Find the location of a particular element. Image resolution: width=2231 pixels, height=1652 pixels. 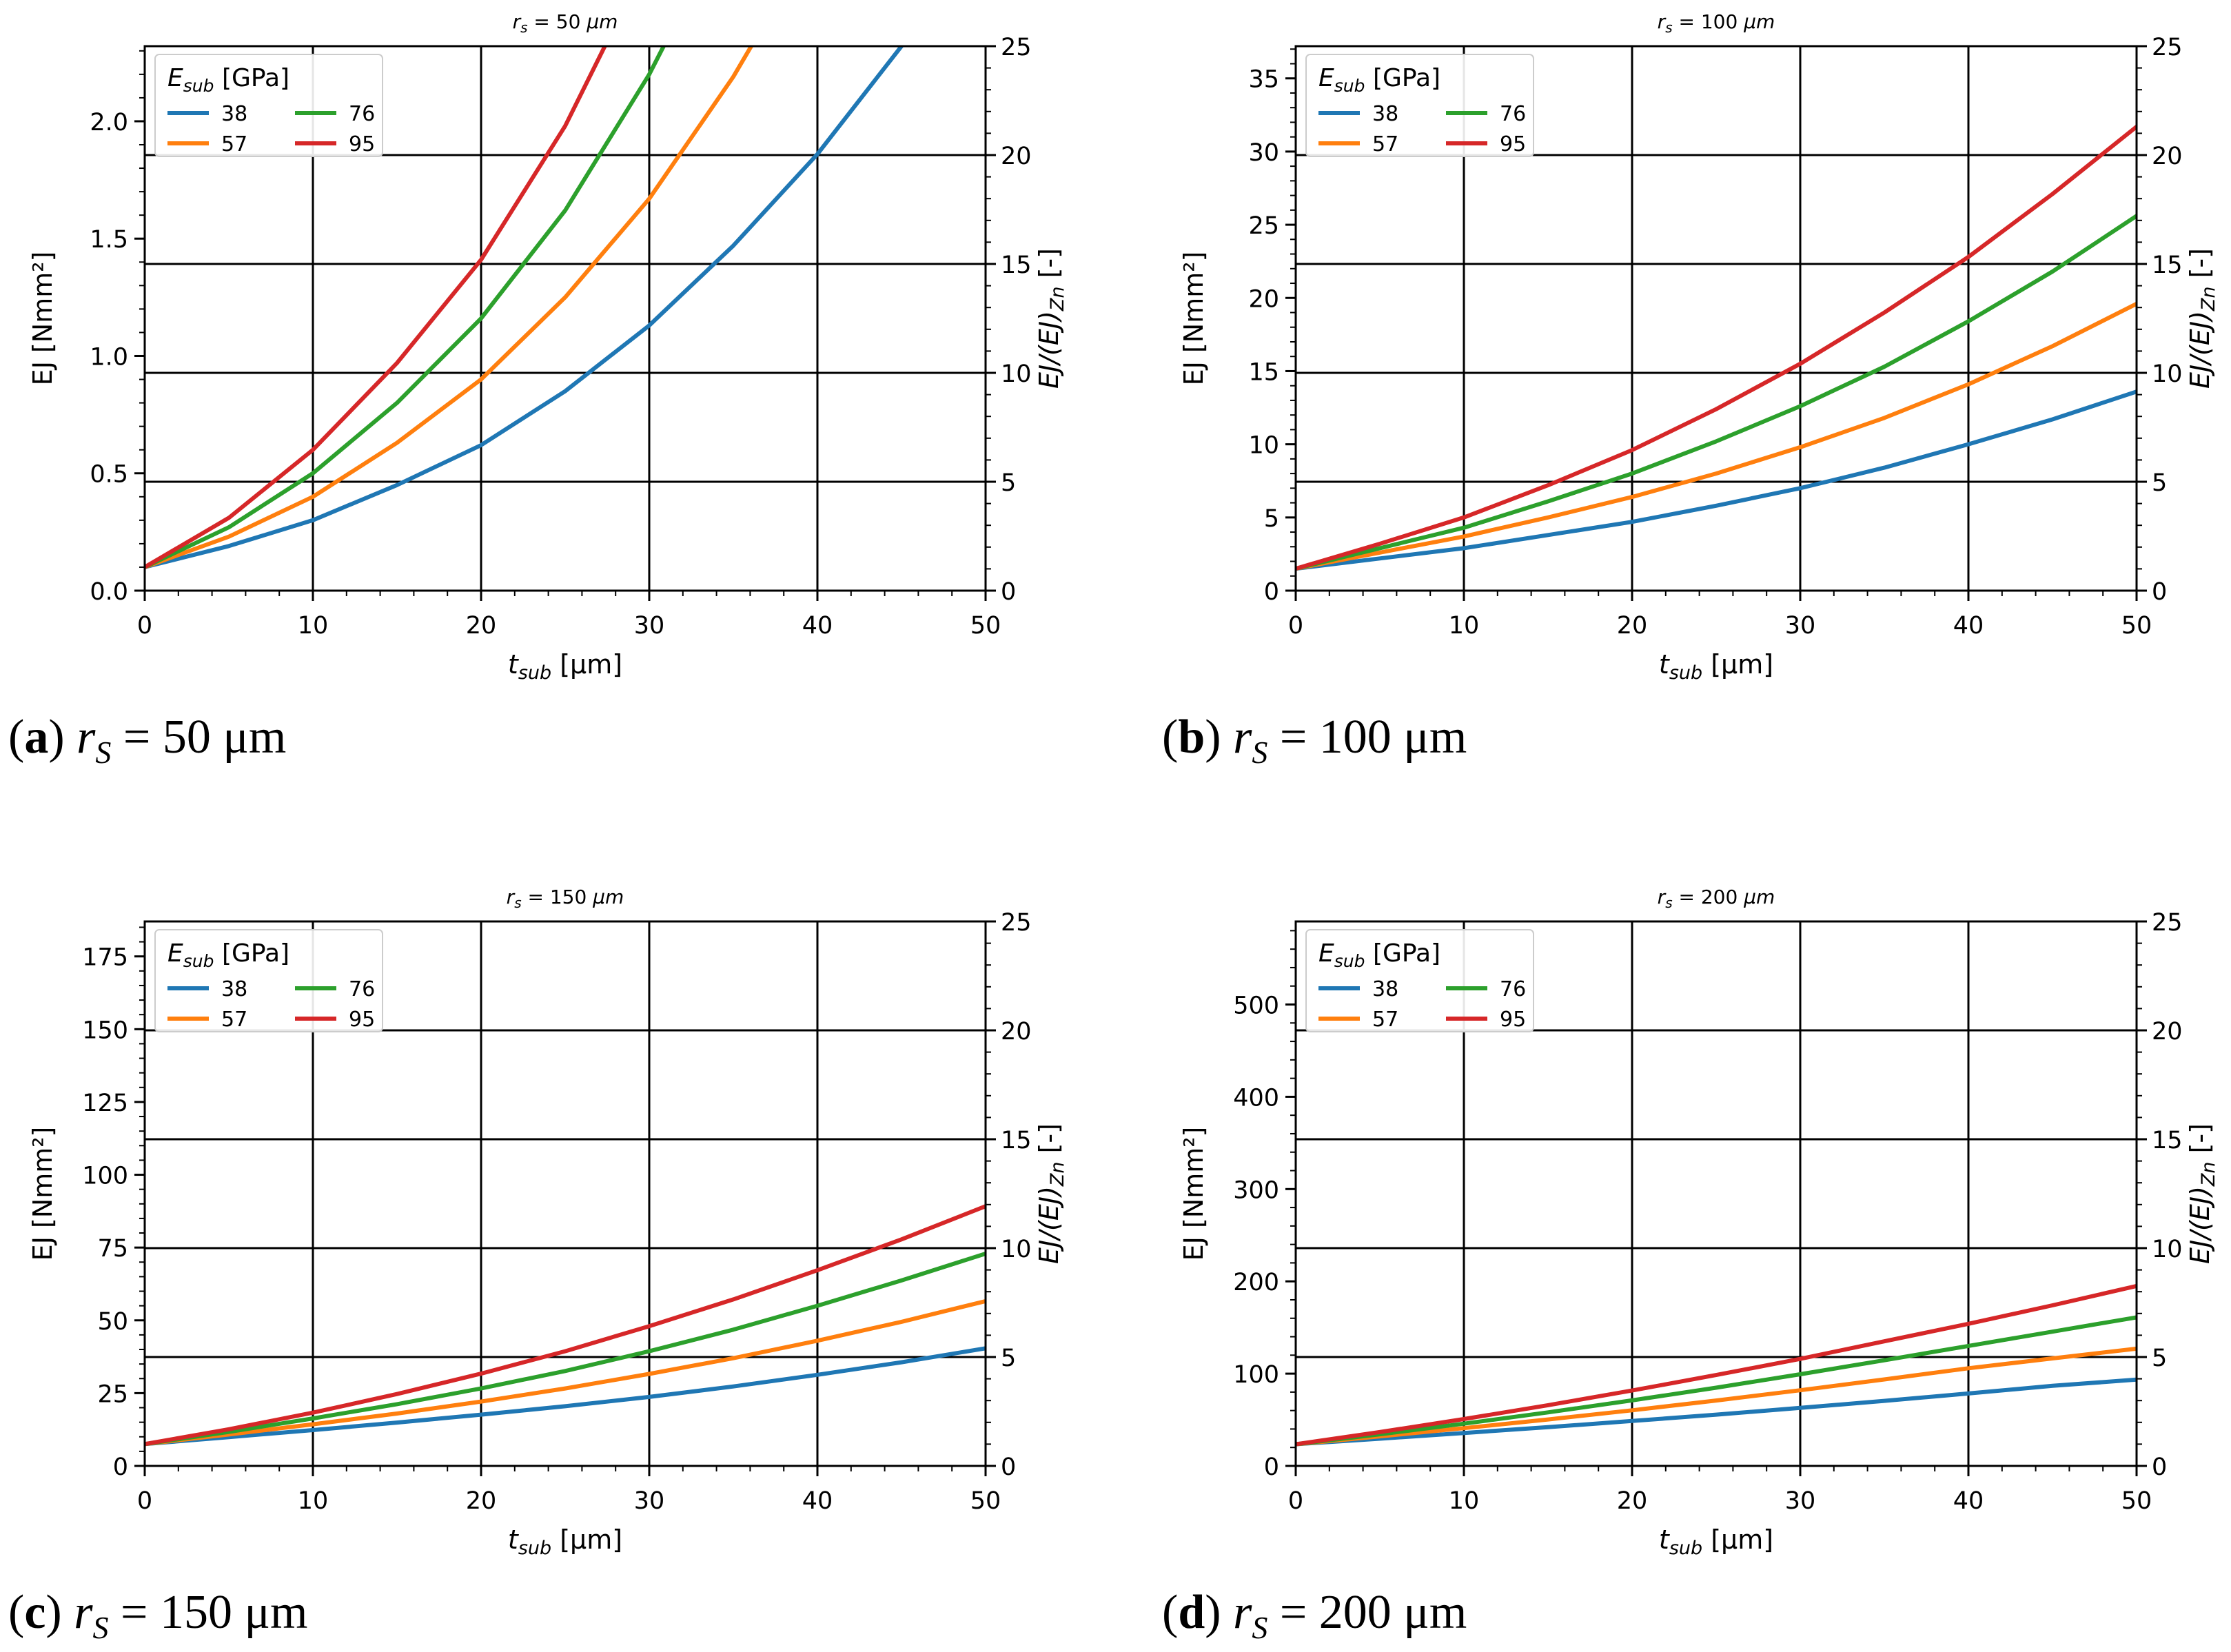

panel-title: rs = 100 μm is located at coordinates (1716, 23).